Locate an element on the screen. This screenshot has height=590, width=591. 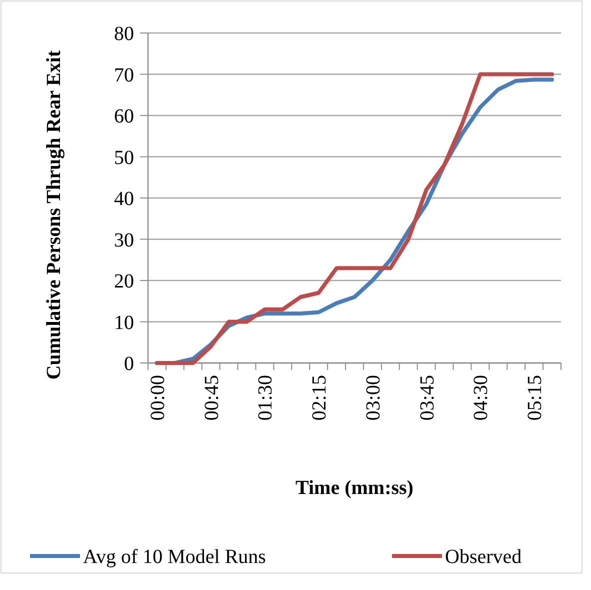
y-tick-label: 0 is located at coordinates (129, 364).